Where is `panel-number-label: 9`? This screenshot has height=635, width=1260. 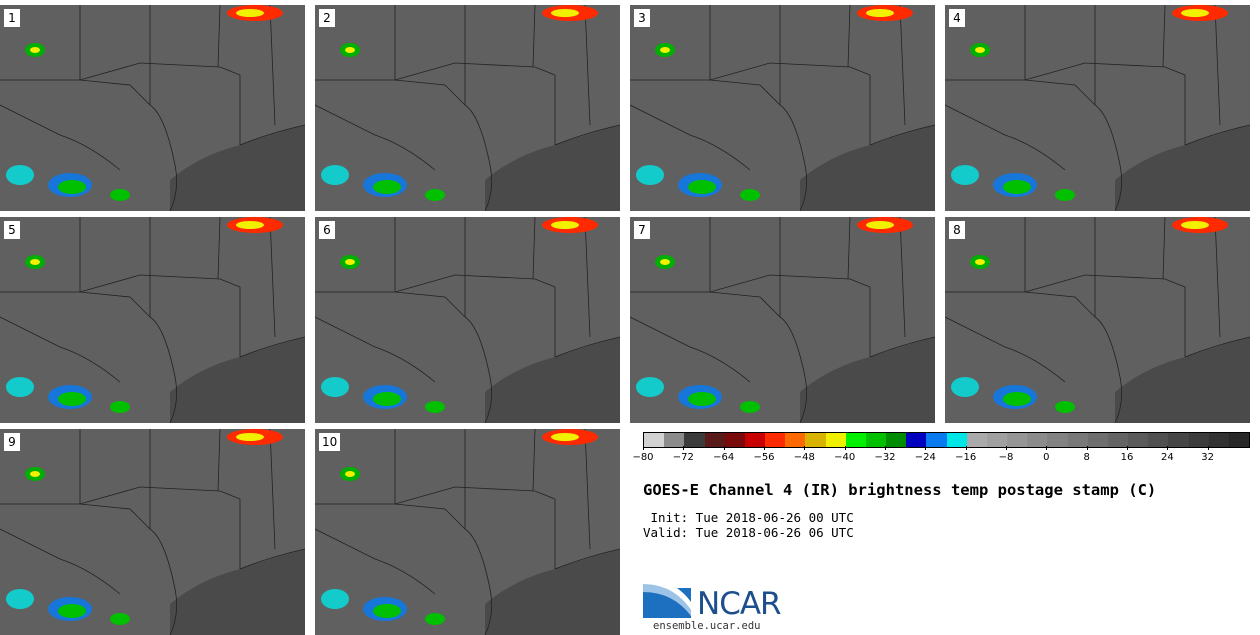
panel-number-label: 9 is located at coordinates (12, 442).